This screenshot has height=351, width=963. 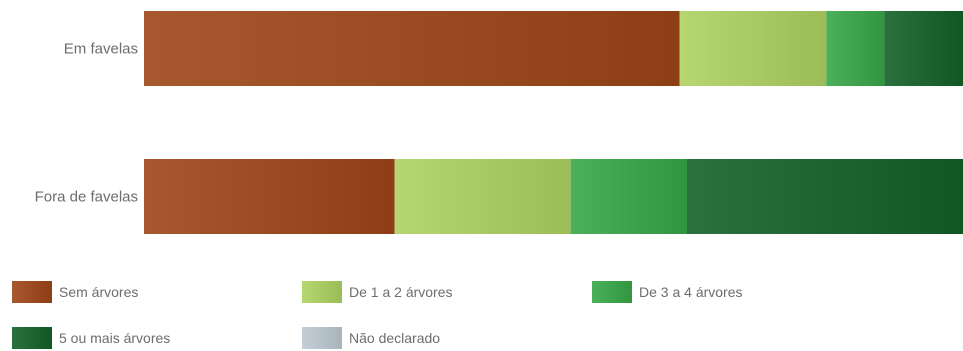 What do you see at coordinates (322, 338) in the screenshot?
I see `legend-swatch-nao-declarado` at bounding box center [322, 338].